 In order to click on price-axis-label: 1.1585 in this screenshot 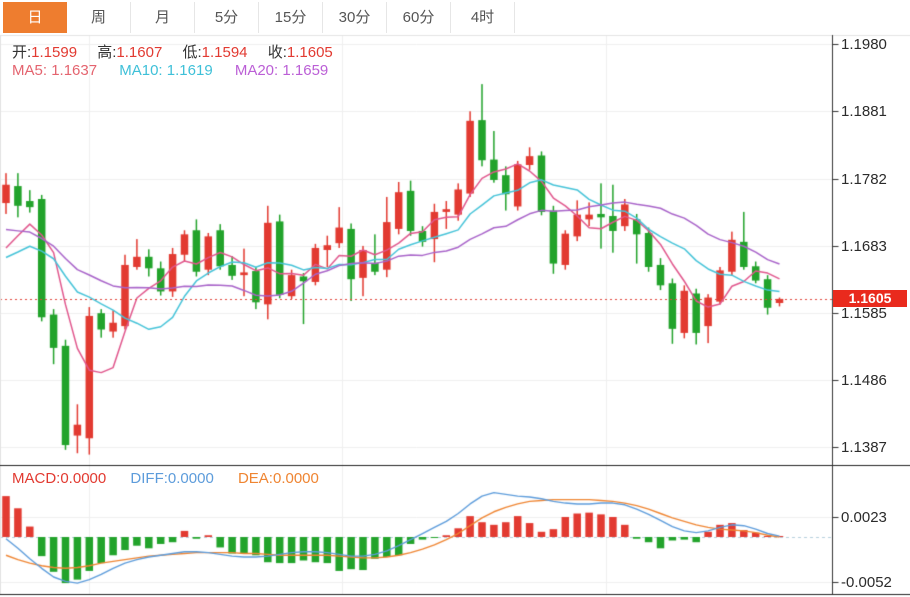, I will do `click(864, 313)`.